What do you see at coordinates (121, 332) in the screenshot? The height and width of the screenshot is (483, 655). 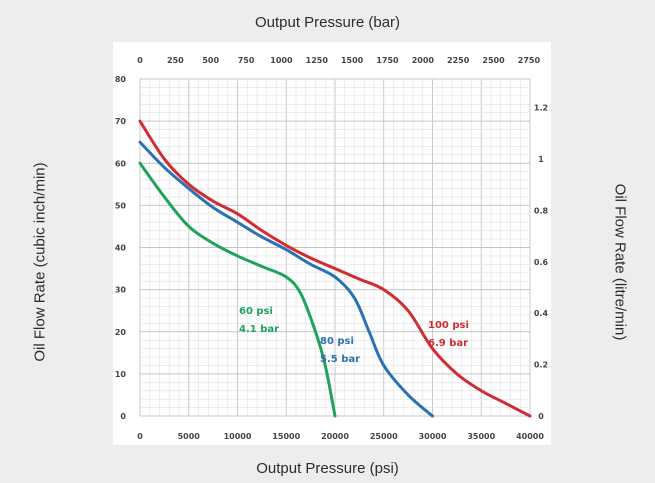 I see `left-tick-label: 20` at bounding box center [121, 332].